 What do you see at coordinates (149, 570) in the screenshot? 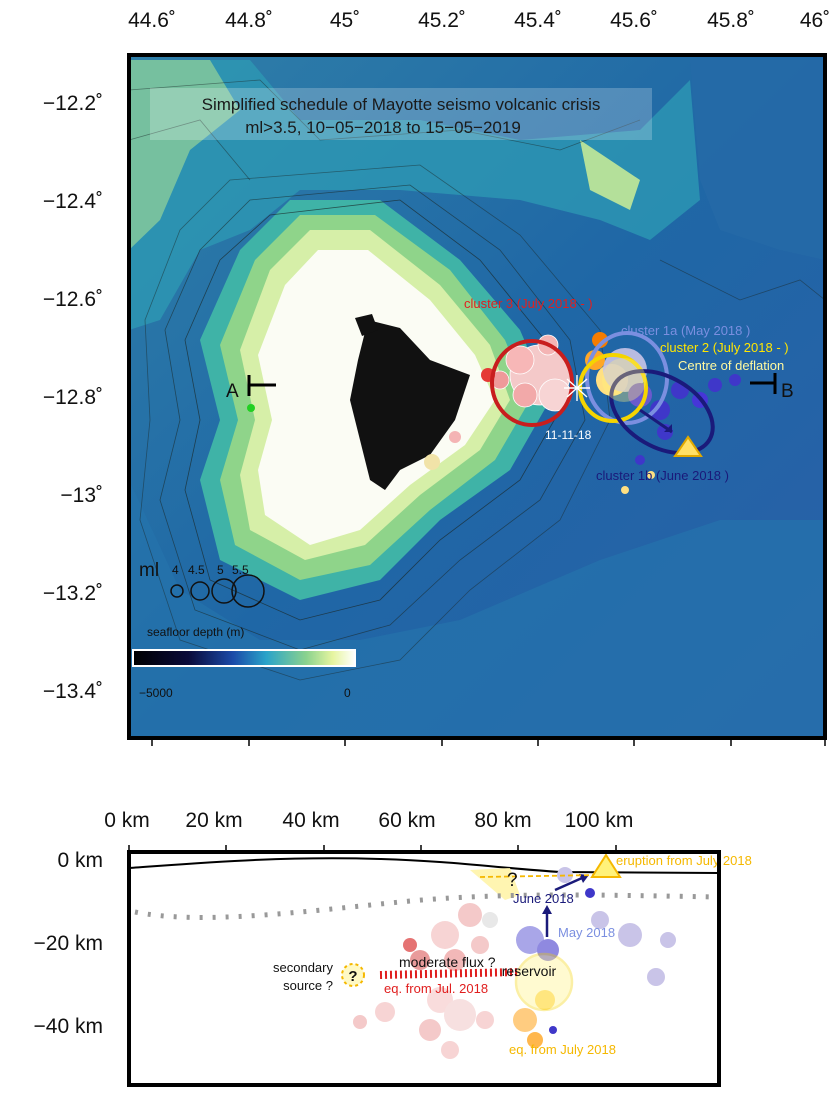
I see `ml-label: ml` at bounding box center [149, 570].